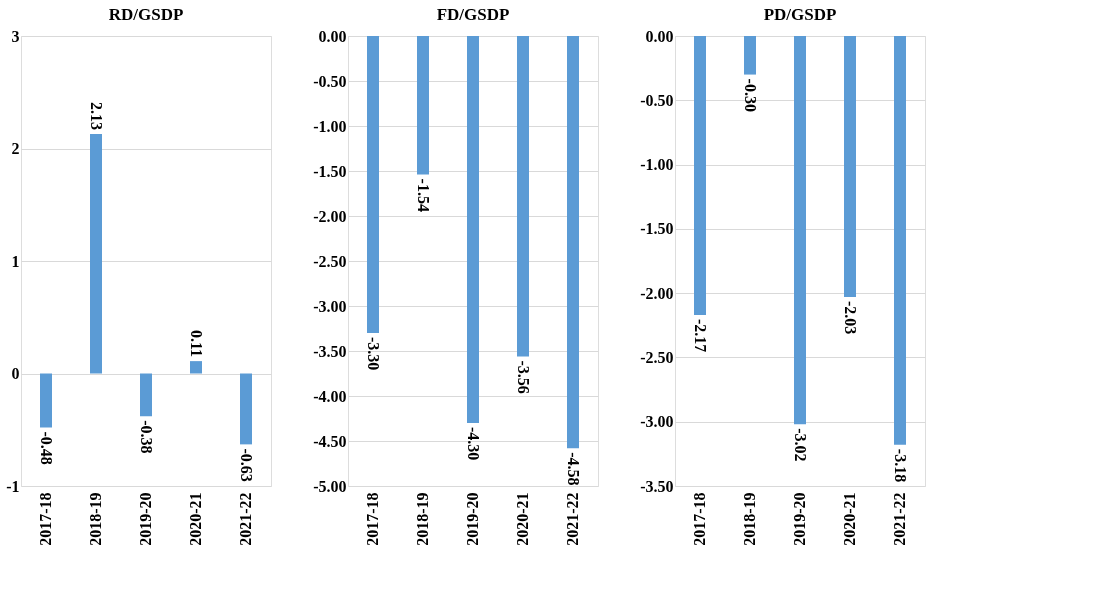 The image size is (1099, 594). I want to click on data-label: -2.17, so click(700, 336).